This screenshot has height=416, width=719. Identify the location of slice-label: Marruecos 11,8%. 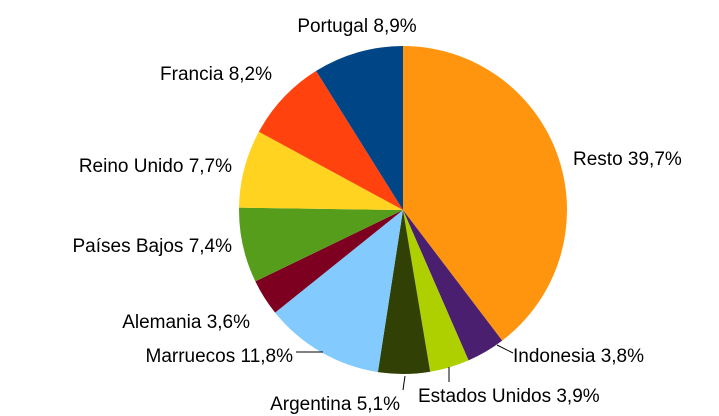
(220, 356).